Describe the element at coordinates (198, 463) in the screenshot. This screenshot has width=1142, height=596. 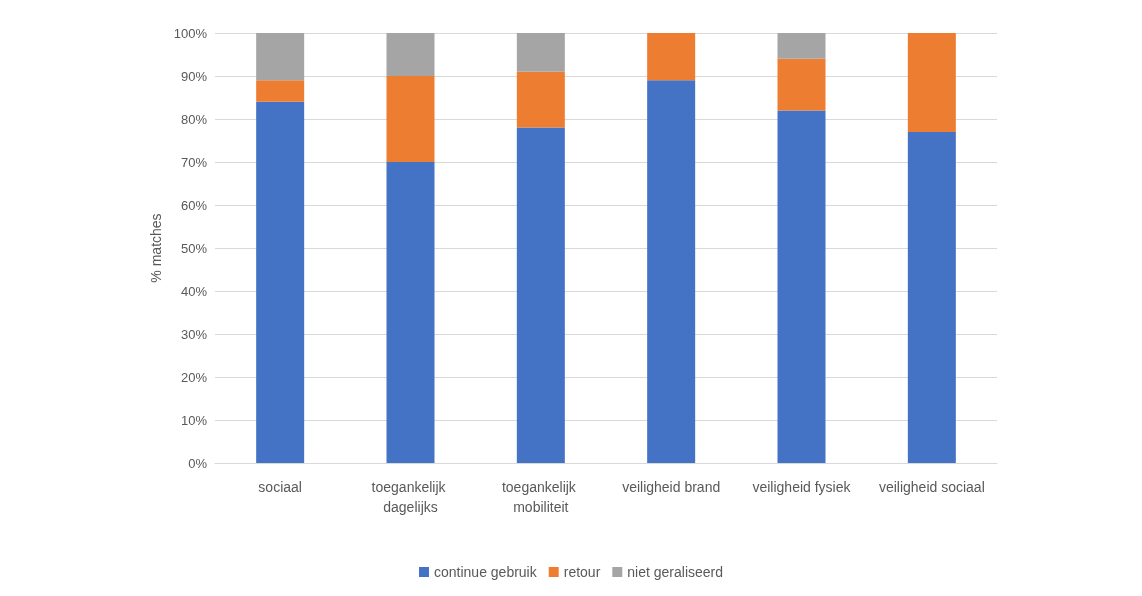
I see `y-tick-label: 0%` at that location.